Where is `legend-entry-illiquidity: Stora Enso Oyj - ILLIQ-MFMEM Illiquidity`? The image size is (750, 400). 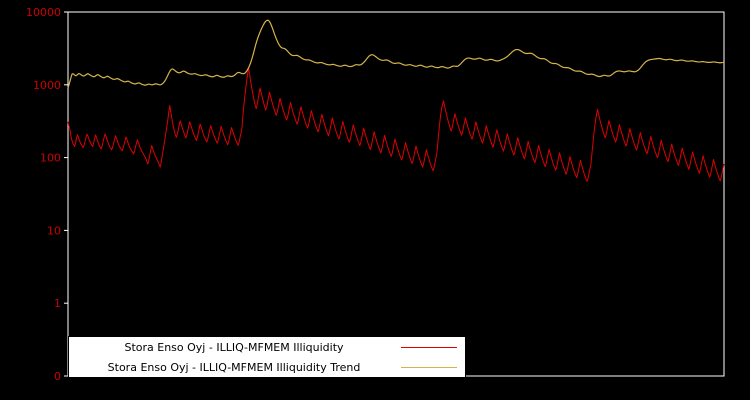
legend-entry-illiquidity: Stora Enso Oyj - ILLIQ-MFMEM Illiquidity is located at coordinates (267, 347).